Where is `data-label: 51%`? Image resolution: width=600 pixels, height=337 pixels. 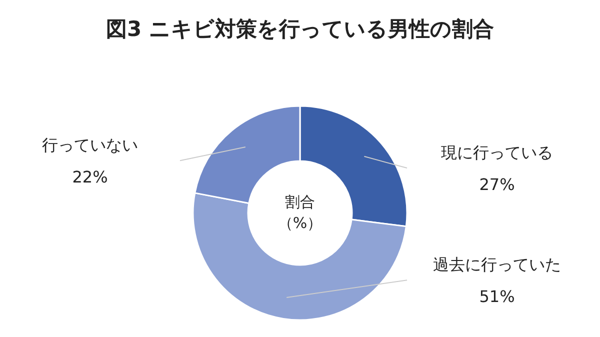
data-label: 51% is located at coordinates (497, 296).